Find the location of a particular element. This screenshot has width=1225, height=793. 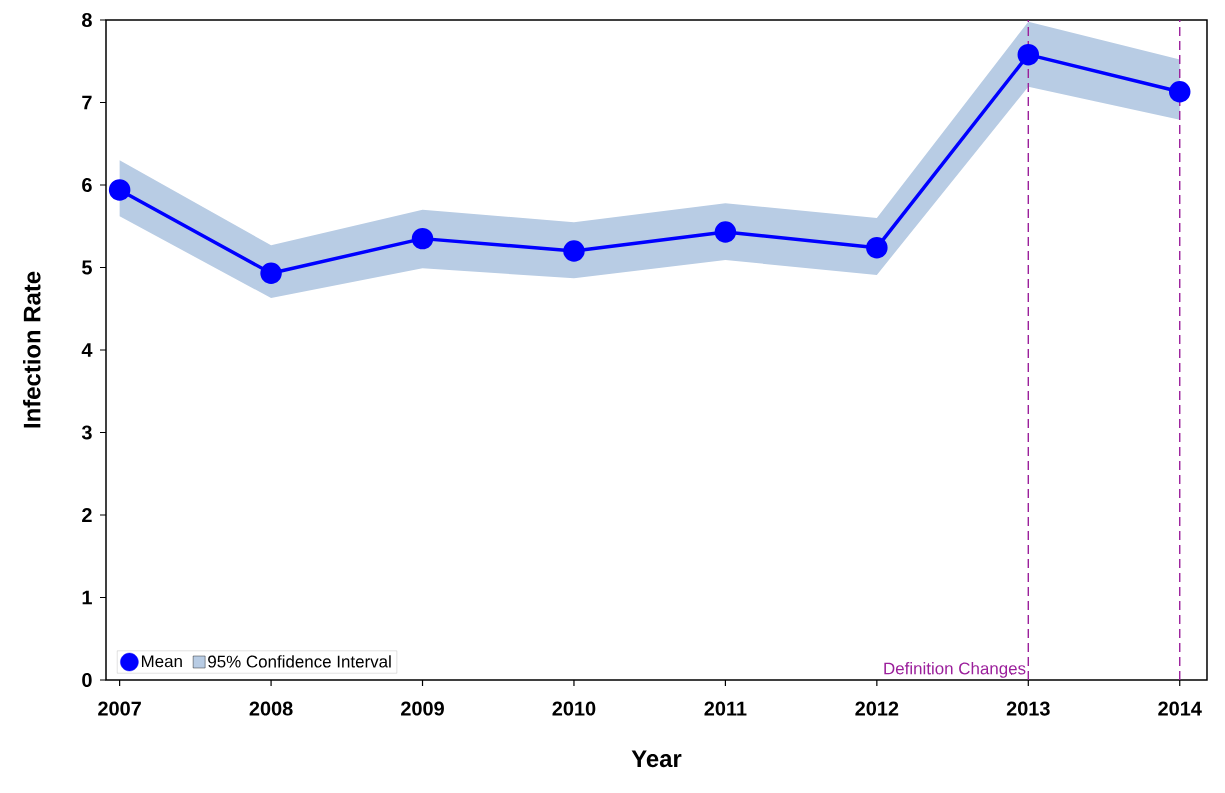

annotation: 95% Confidence Interval is located at coordinates (299, 661).